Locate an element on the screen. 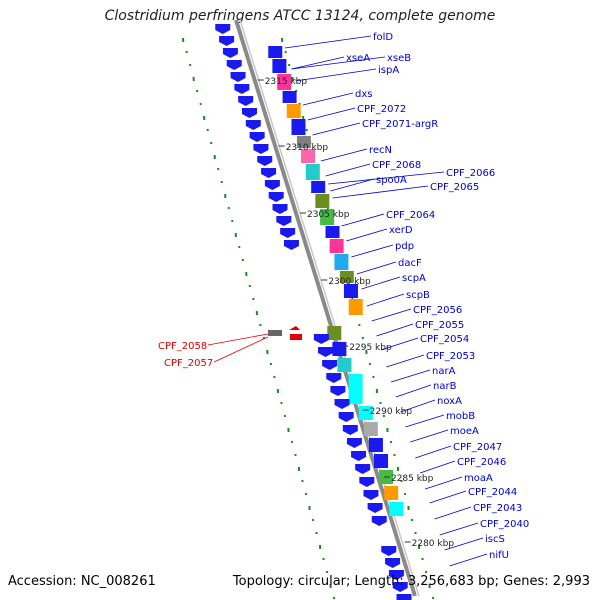 The width and height of the screenshot is (600, 600). tick-label: 2305 kbp is located at coordinates (328, 215).